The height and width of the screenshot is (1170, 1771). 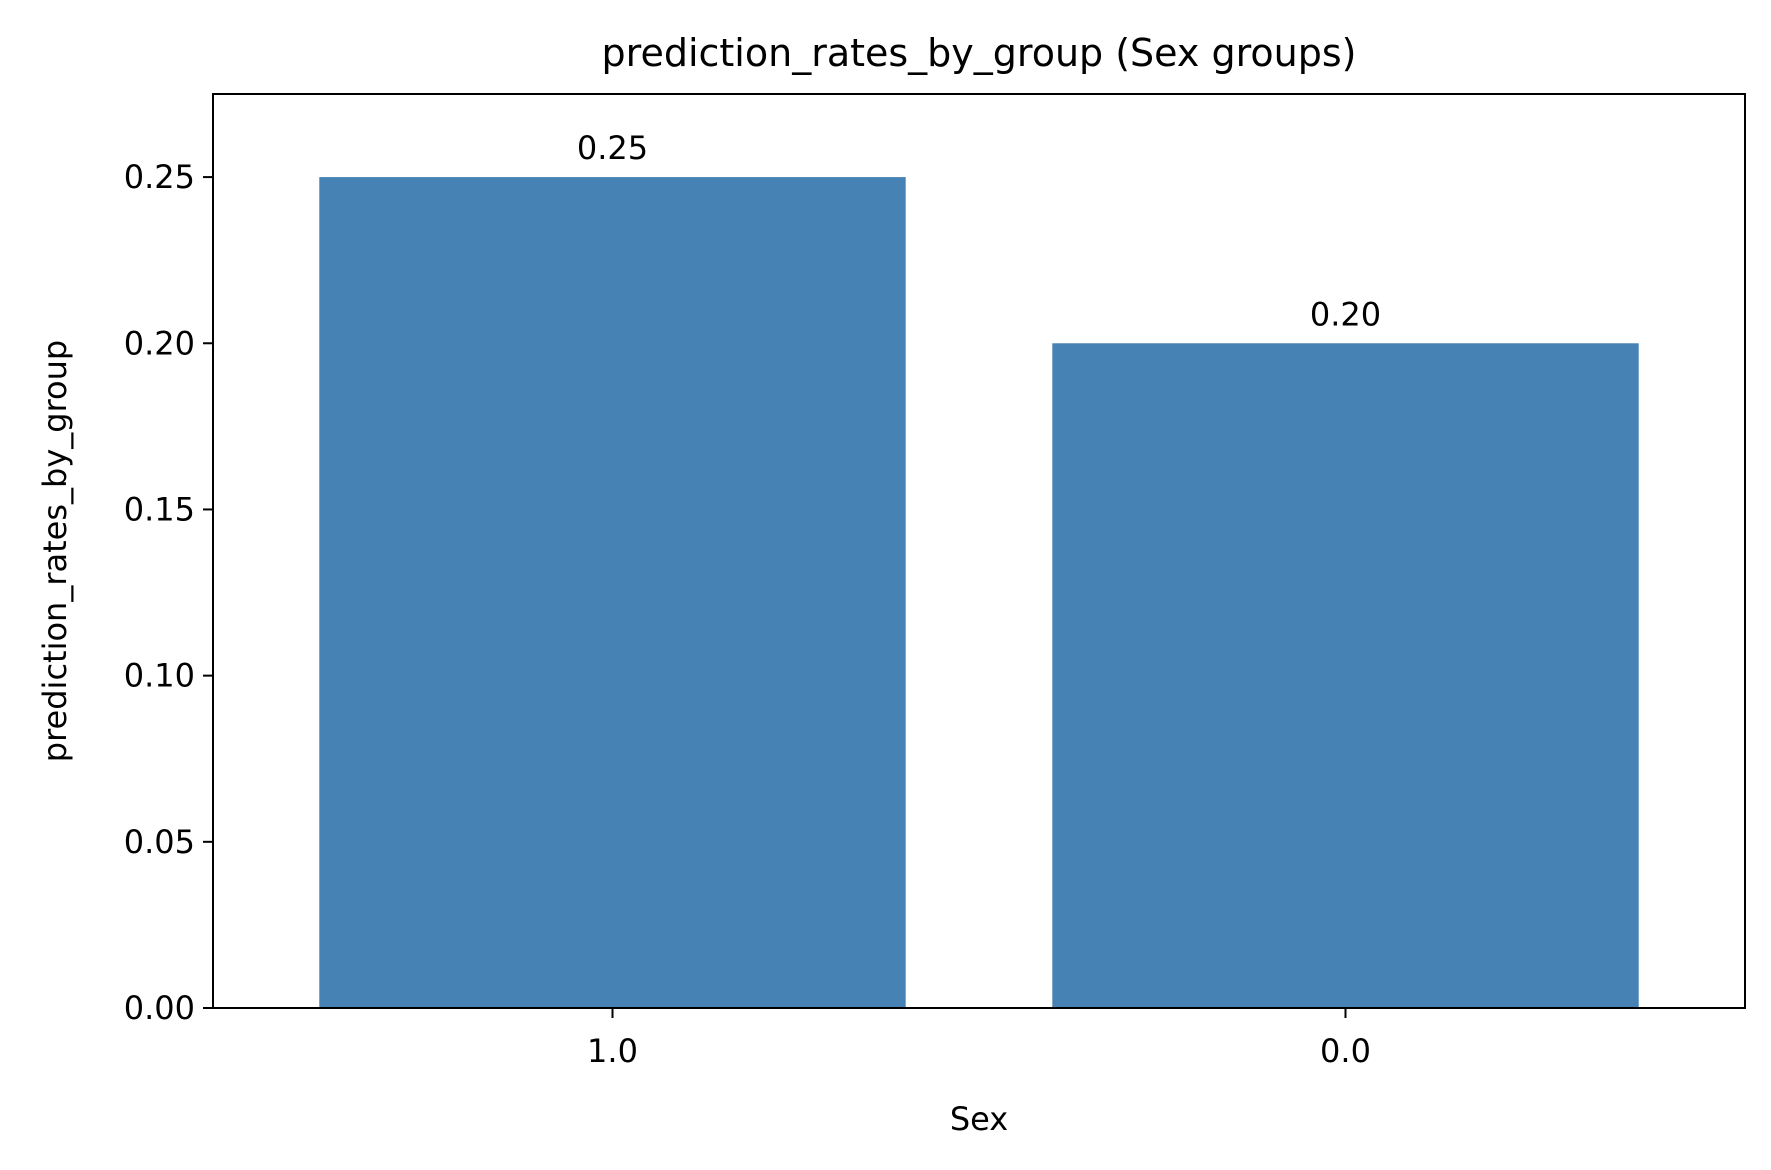 What do you see at coordinates (1345, 1051) in the screenshot?
I see `x-tick-label: 0.0` at bounding box center [1345, 1051].